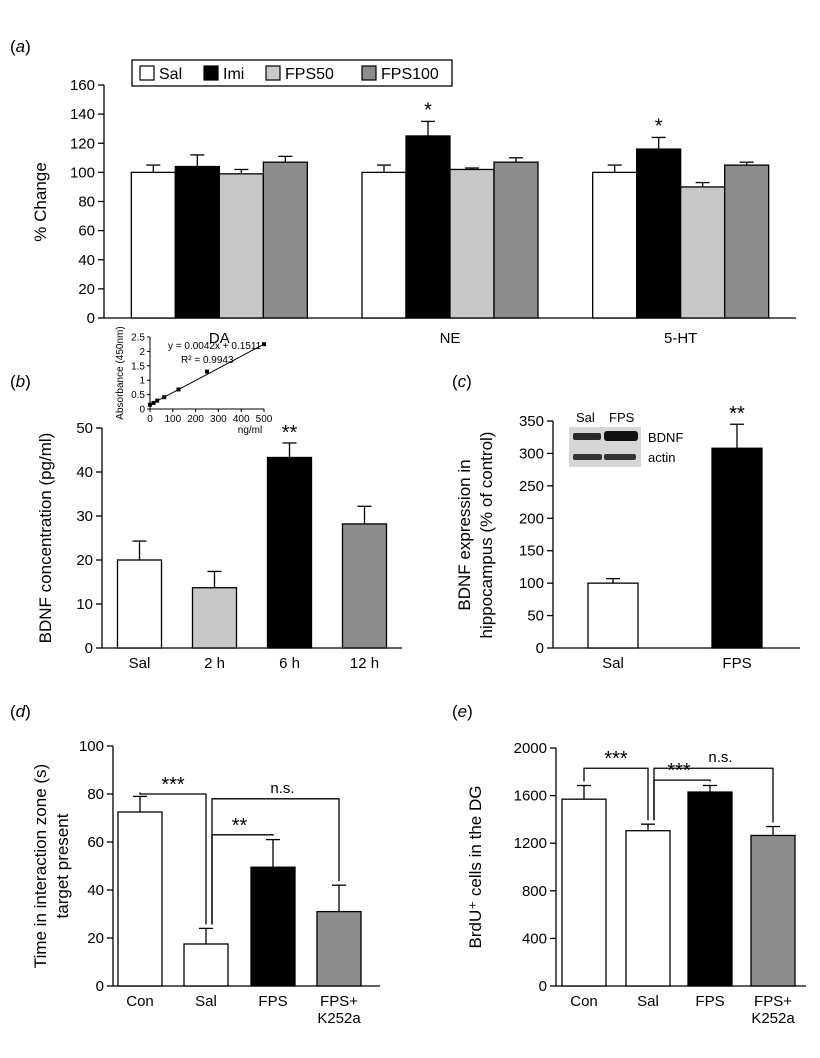 The width and height of the screenshot is (820, 1058). I want to click on panel-b-significance-mark: **, so click(290, 433).